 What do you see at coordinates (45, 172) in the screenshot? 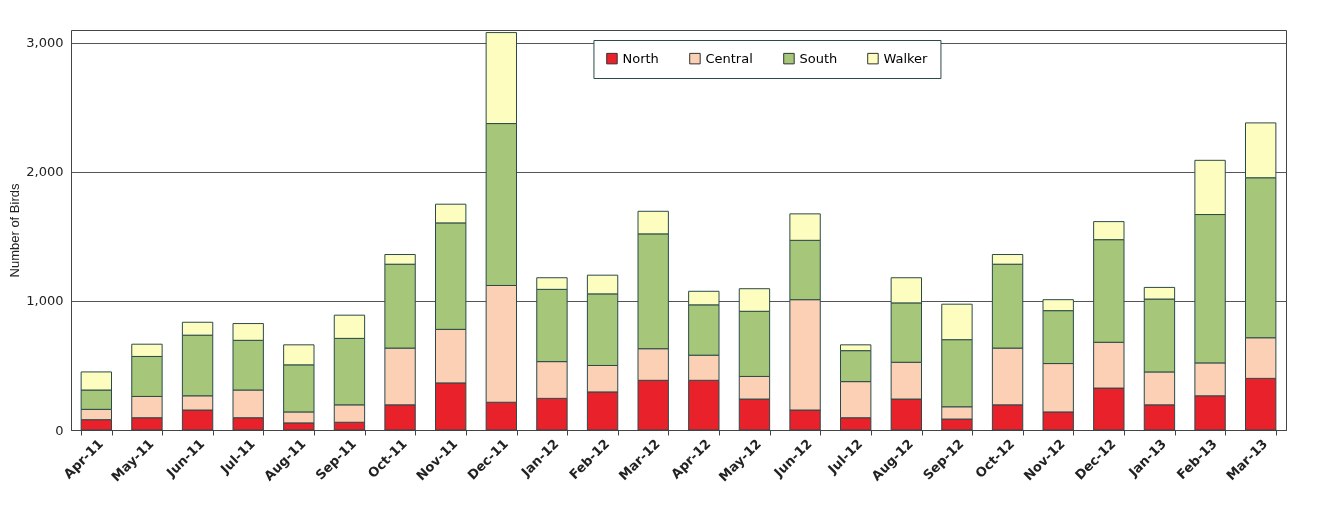
I see `y-tick-label: 2,000` at bounding box center [45, 172].